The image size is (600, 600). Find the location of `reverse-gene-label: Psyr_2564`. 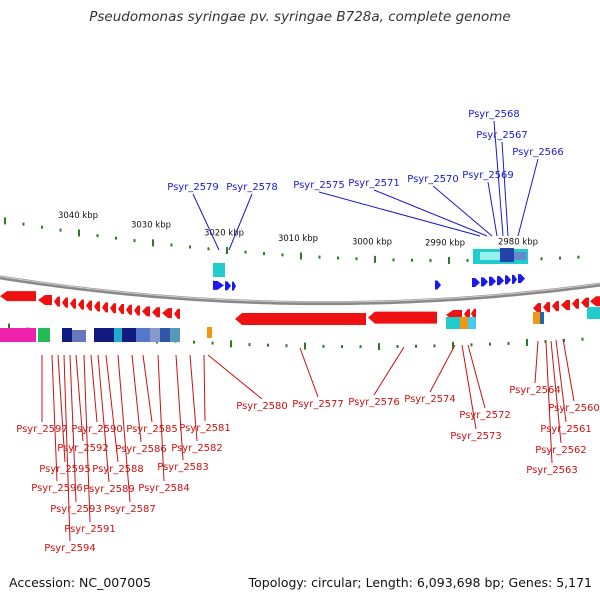

reverse-gene-label: Psyr_2564 is located at coordinates (535, 390).